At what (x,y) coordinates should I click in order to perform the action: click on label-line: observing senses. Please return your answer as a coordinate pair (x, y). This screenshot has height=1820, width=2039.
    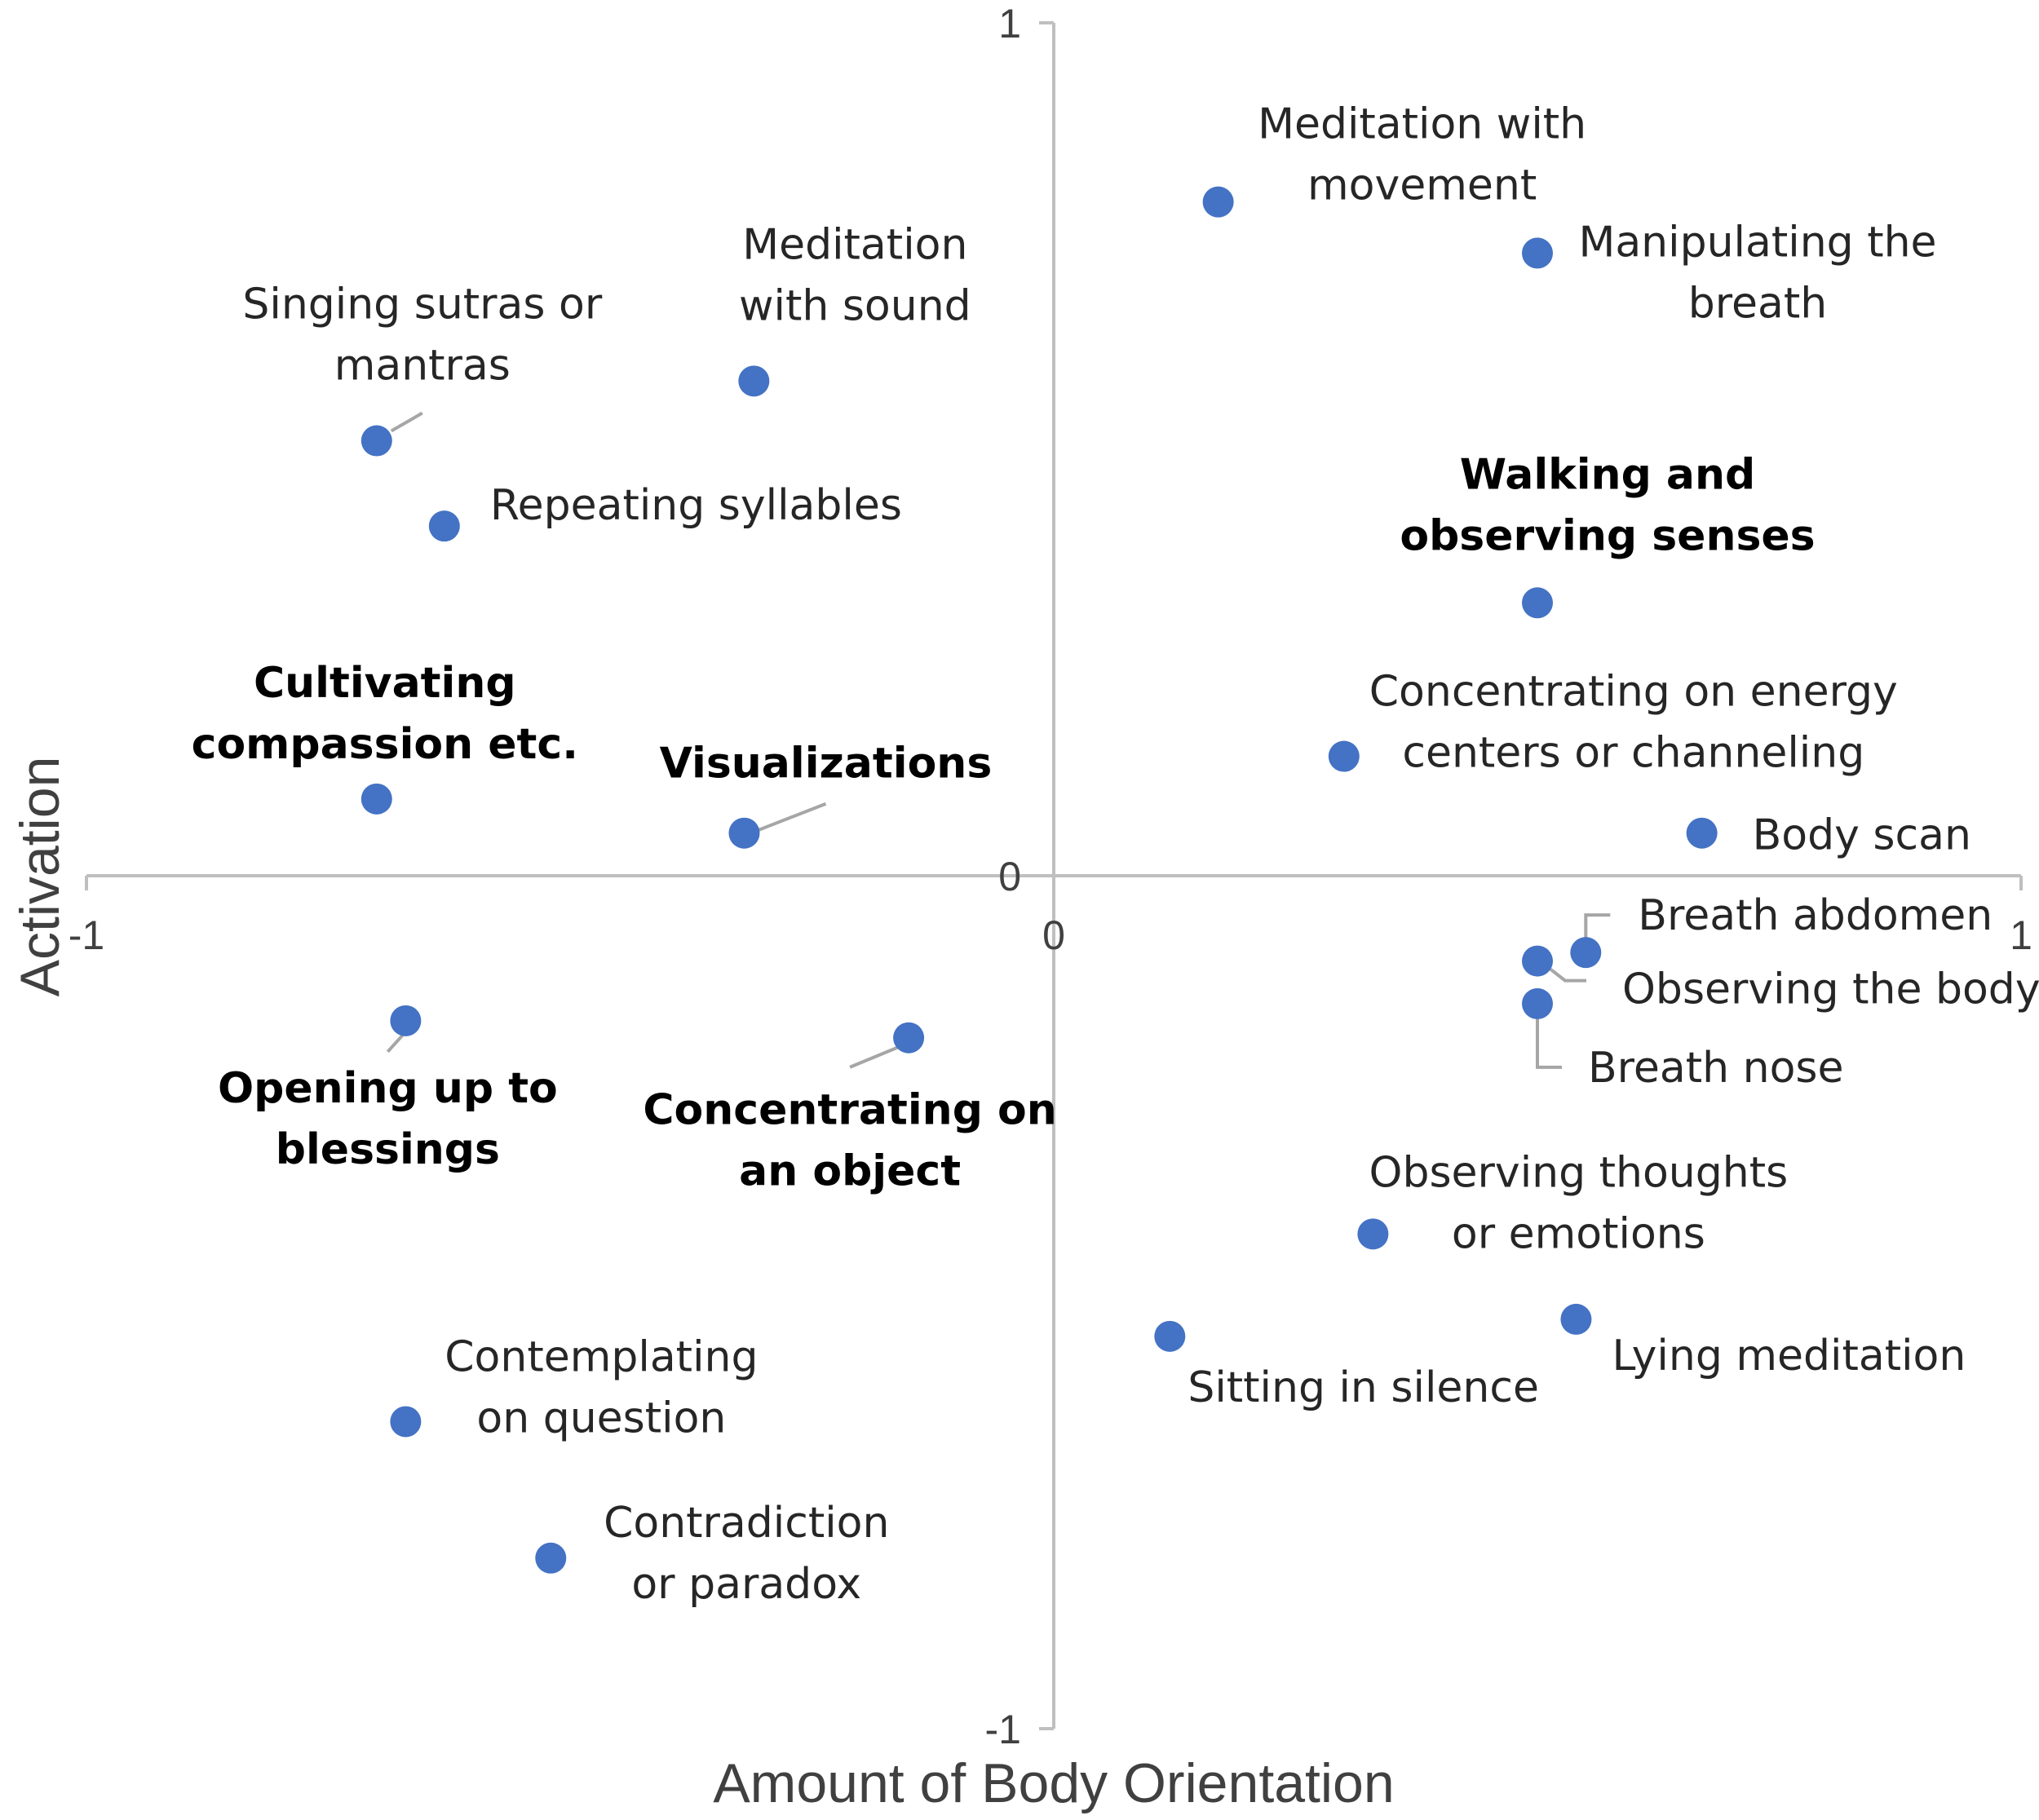
    Looking at the image, I should click on (1607, 535).